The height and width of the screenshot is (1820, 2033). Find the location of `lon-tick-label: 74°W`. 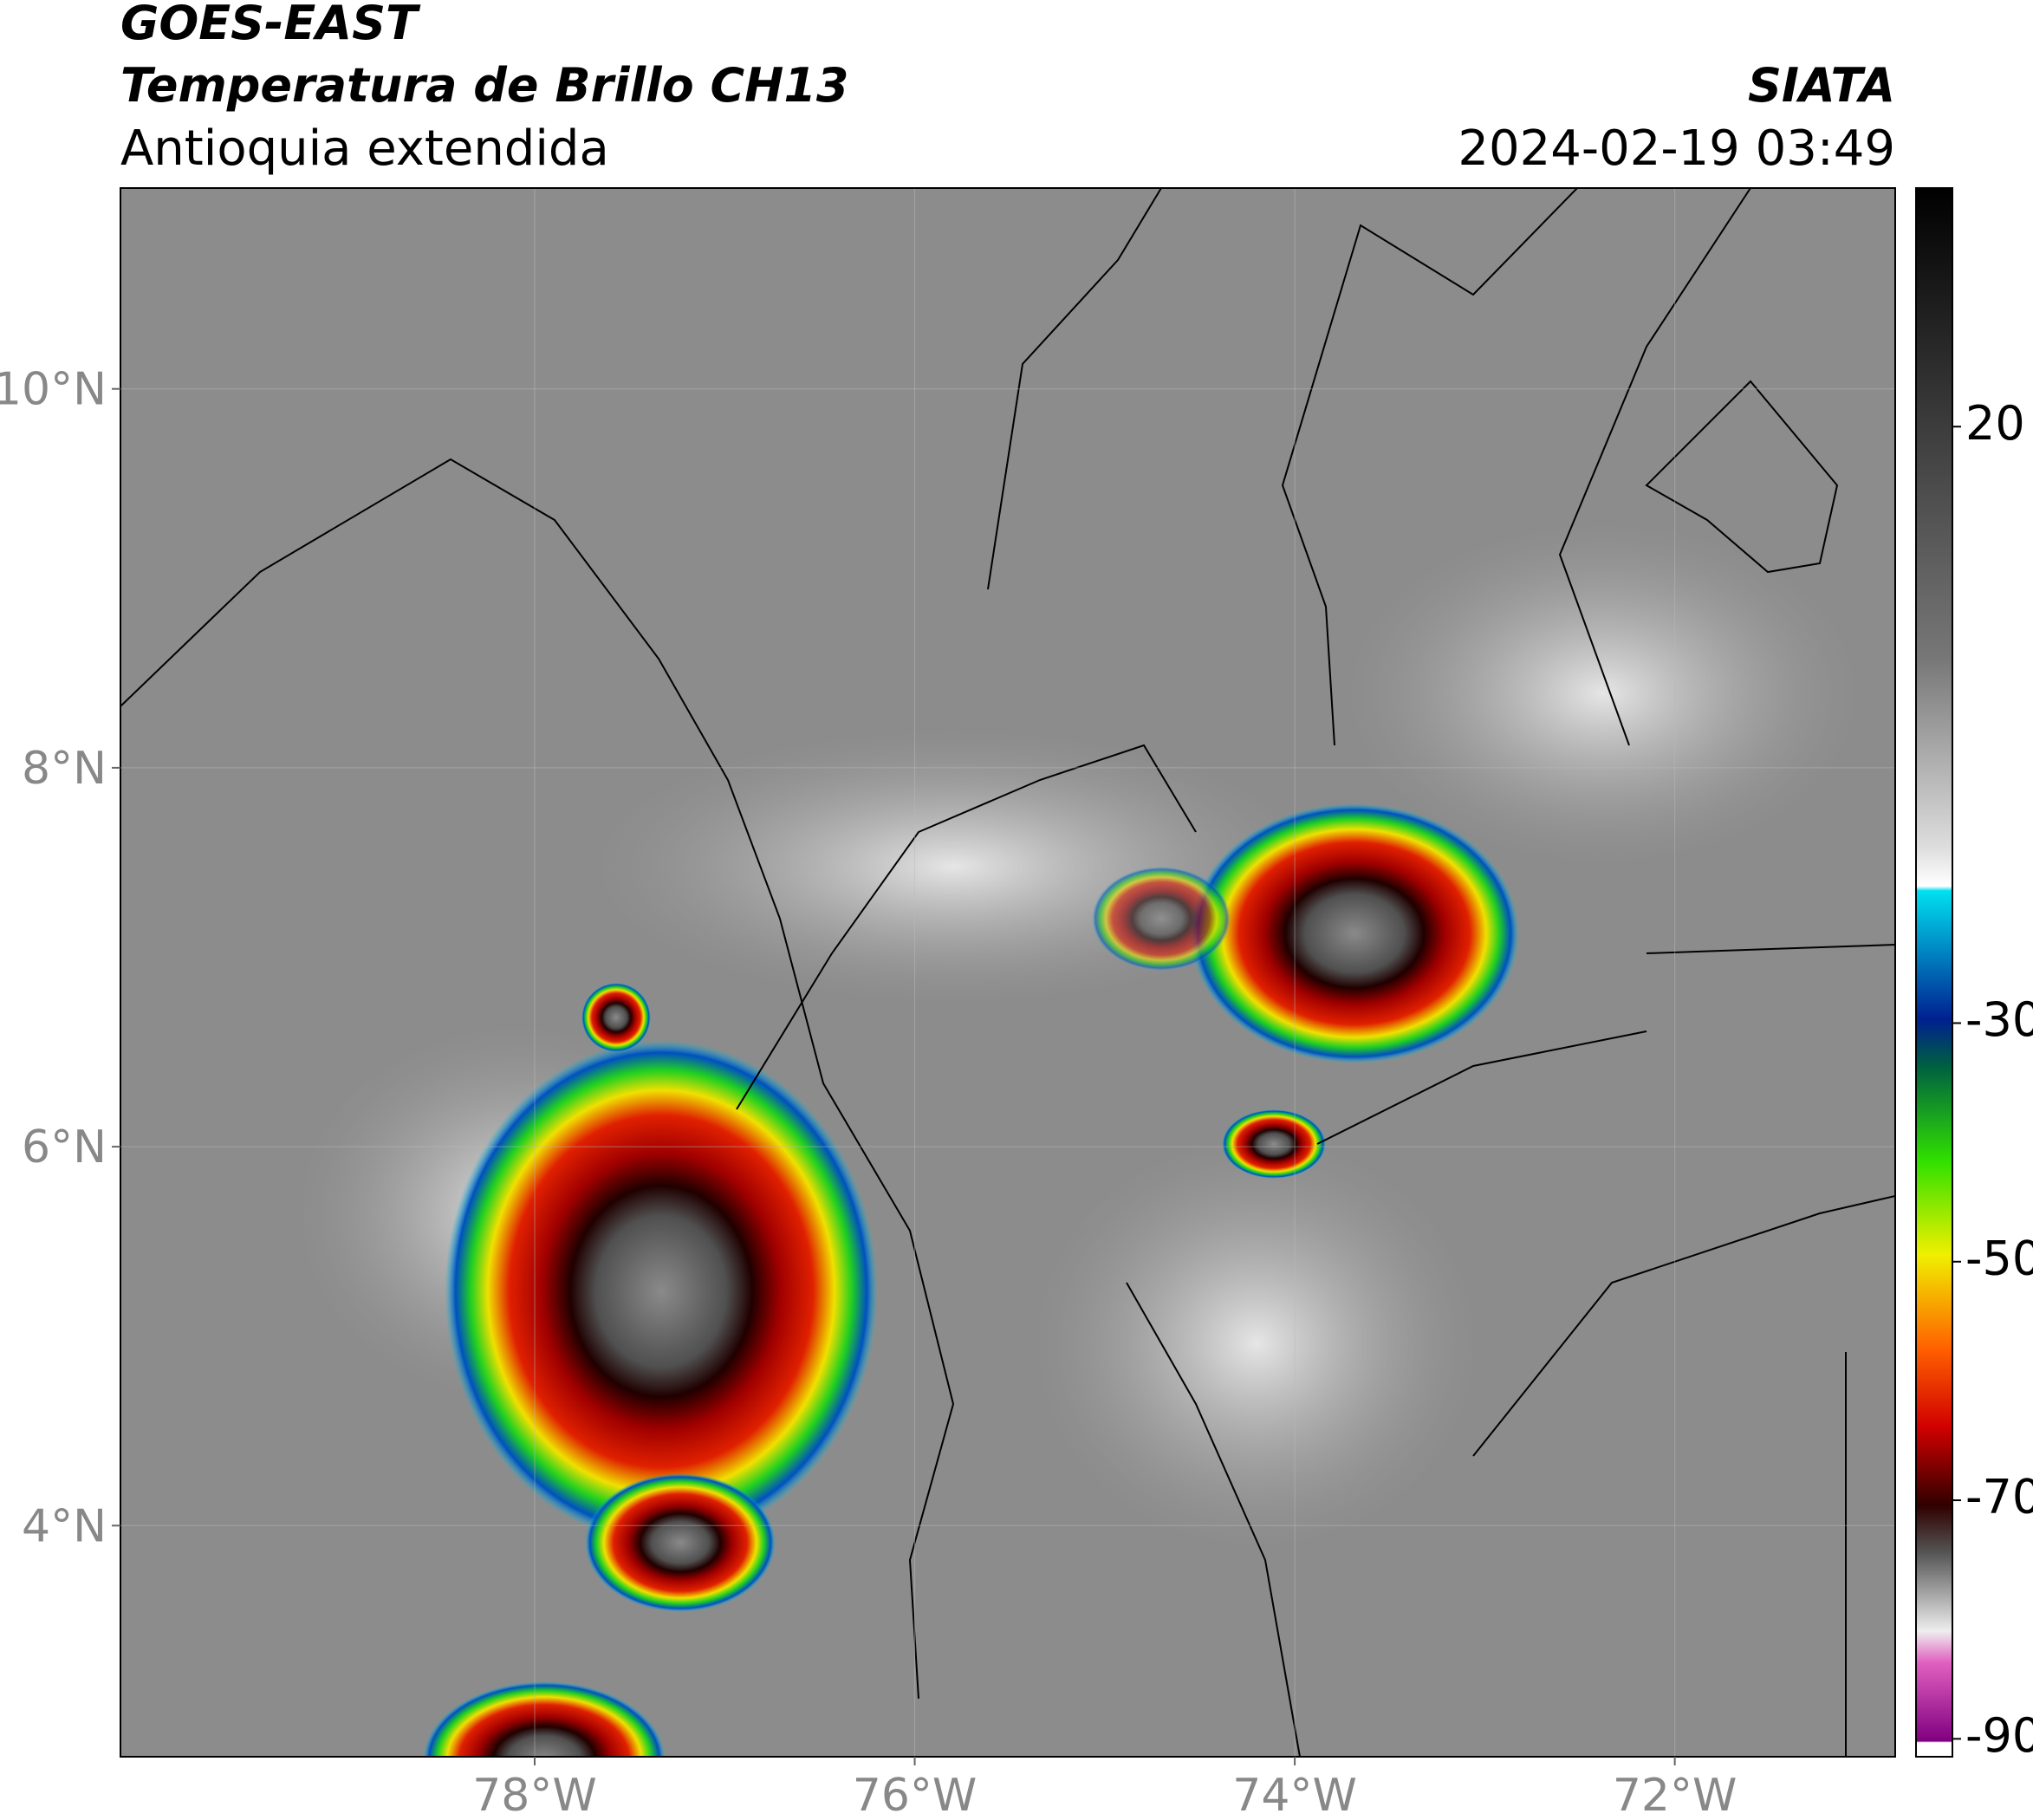

lon-tick-label: 74°W is located at coordinates (1294, 1795).